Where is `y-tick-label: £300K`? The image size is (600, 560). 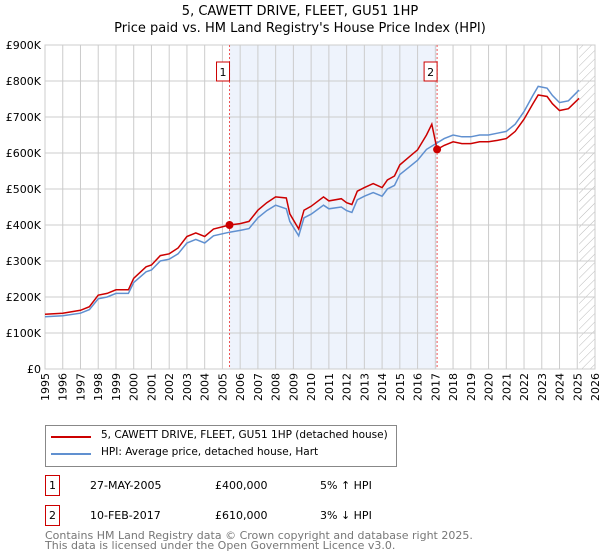
y-tick-label: £300K is located at coordinates (24, 261).